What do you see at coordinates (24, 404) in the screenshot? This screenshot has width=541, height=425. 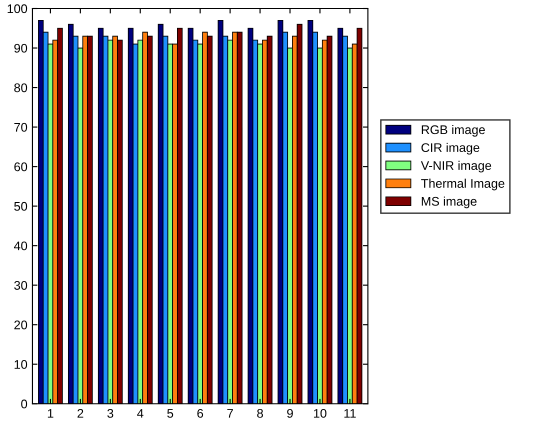 I see `y-tick-label: 0` at bounding box center [24, 404].